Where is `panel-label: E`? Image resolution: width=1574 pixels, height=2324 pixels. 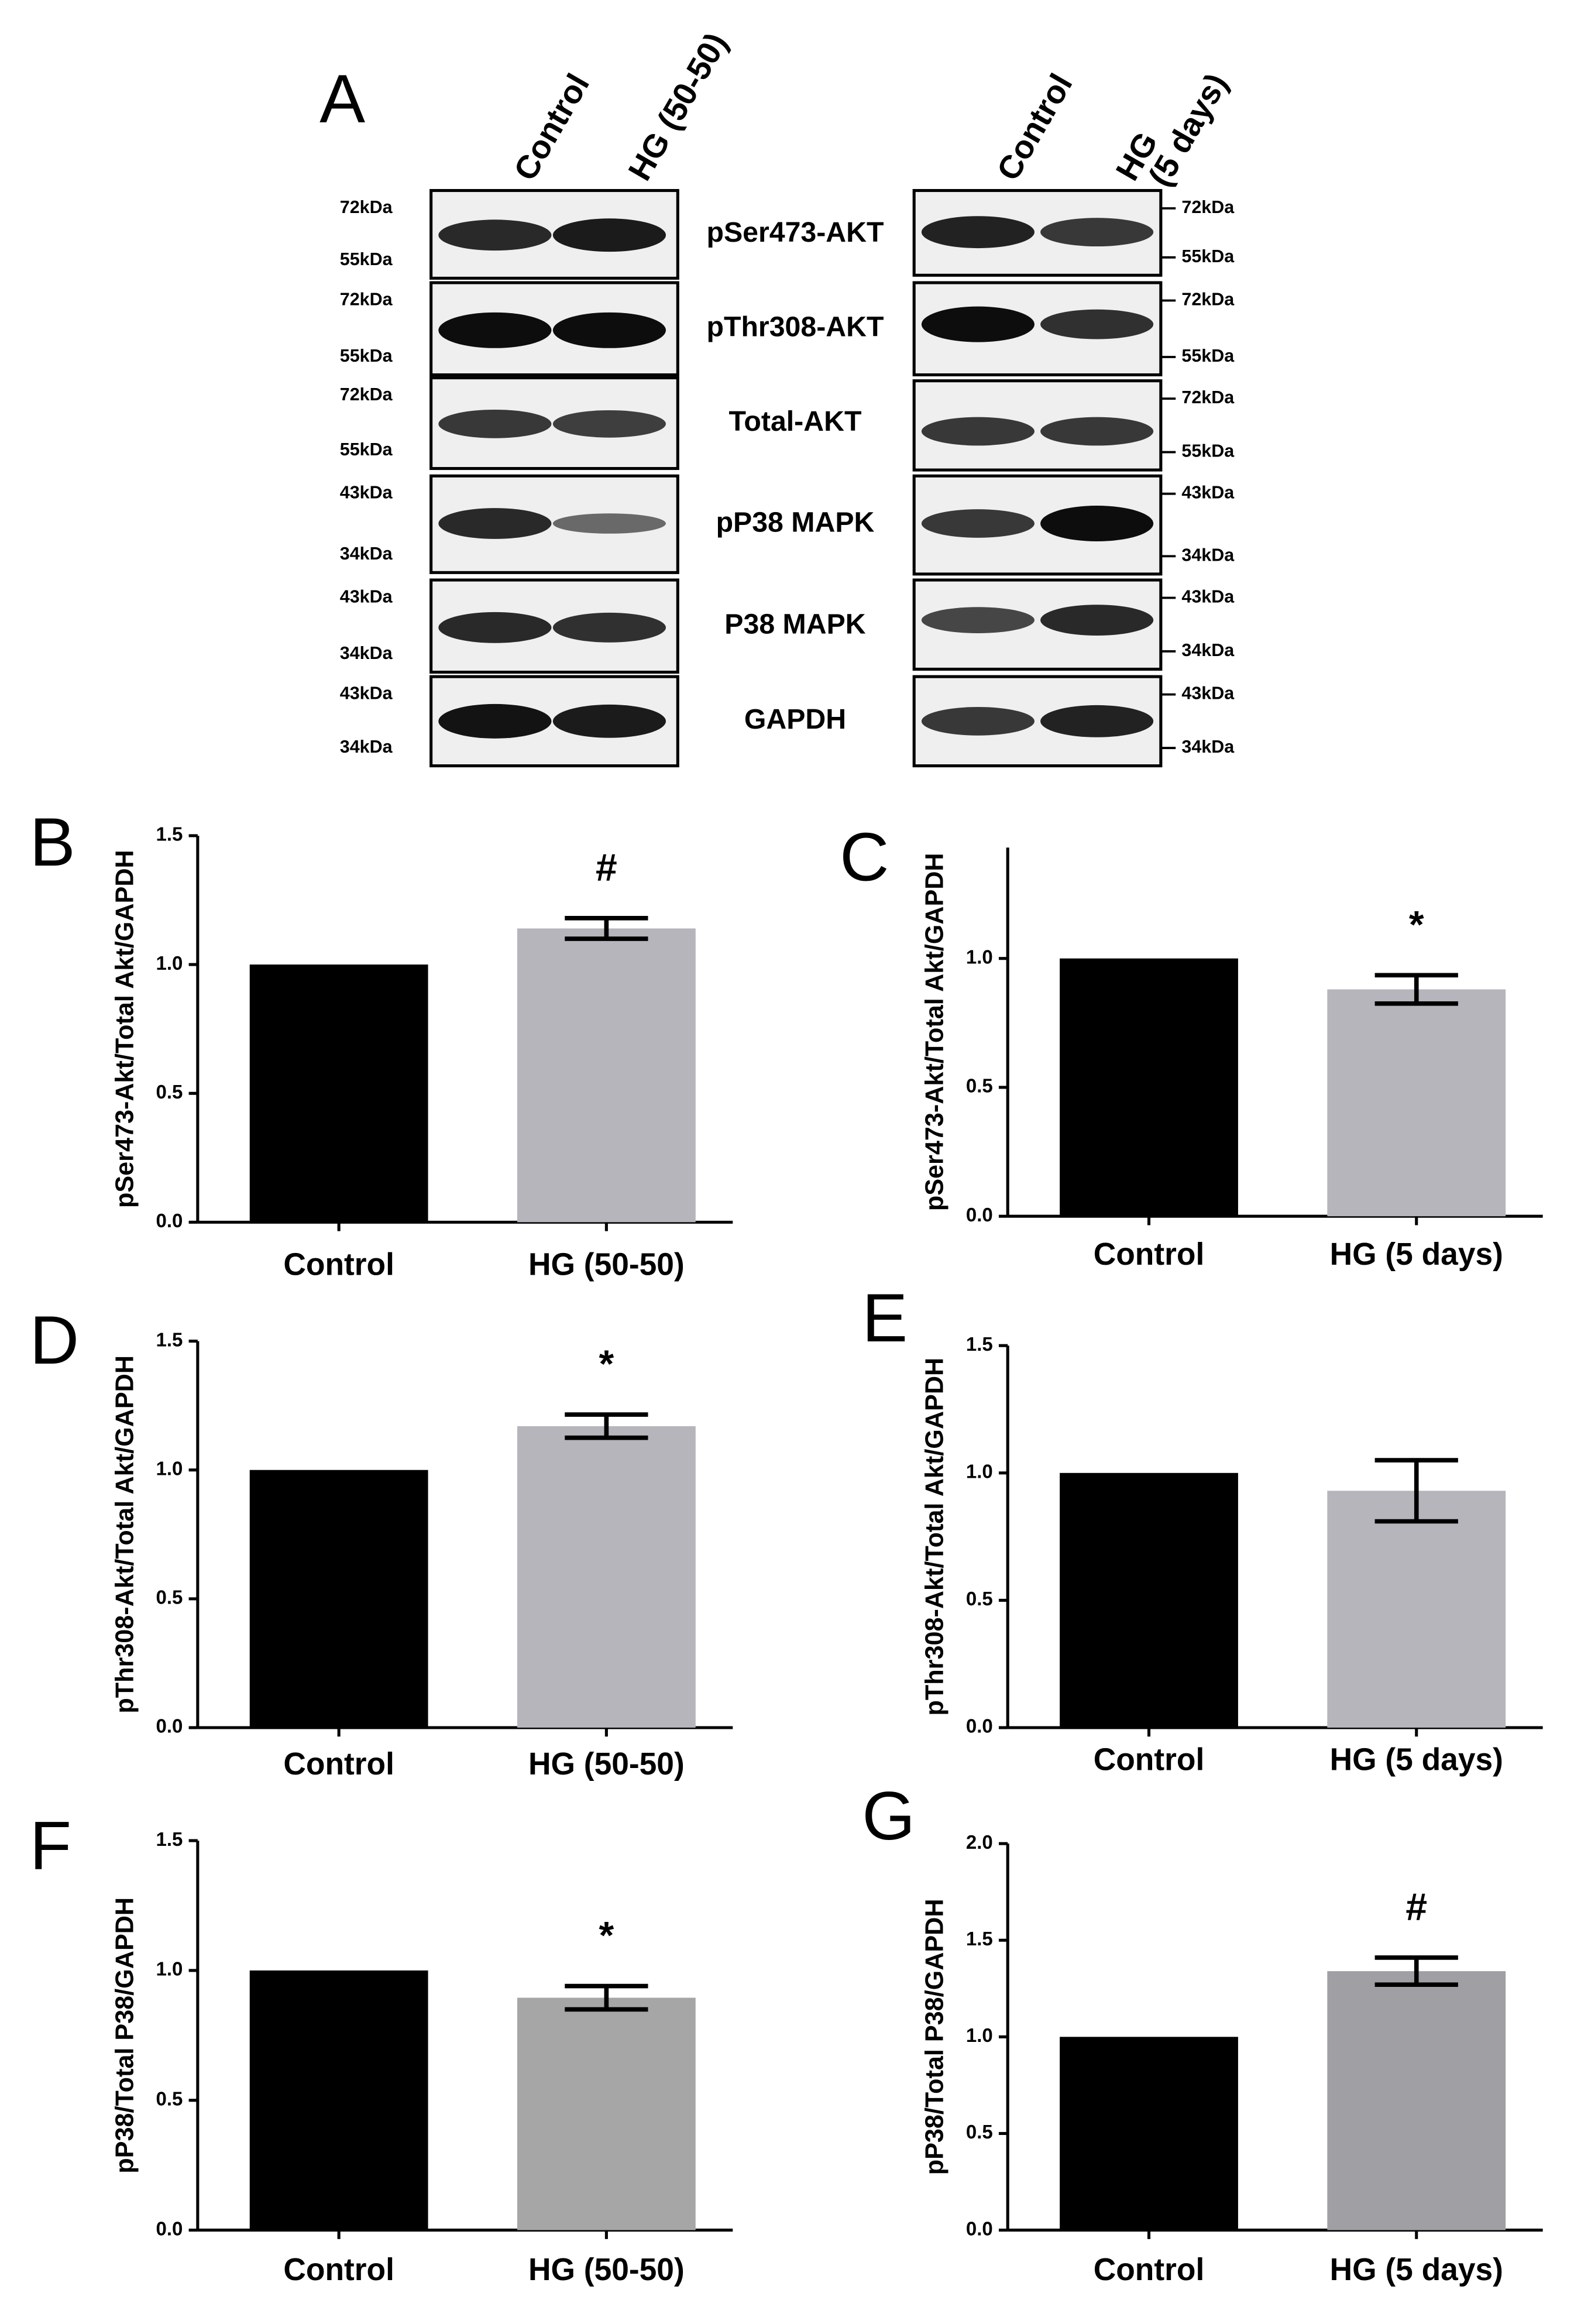
panel-label: E is located at coordinates (885, 1317).